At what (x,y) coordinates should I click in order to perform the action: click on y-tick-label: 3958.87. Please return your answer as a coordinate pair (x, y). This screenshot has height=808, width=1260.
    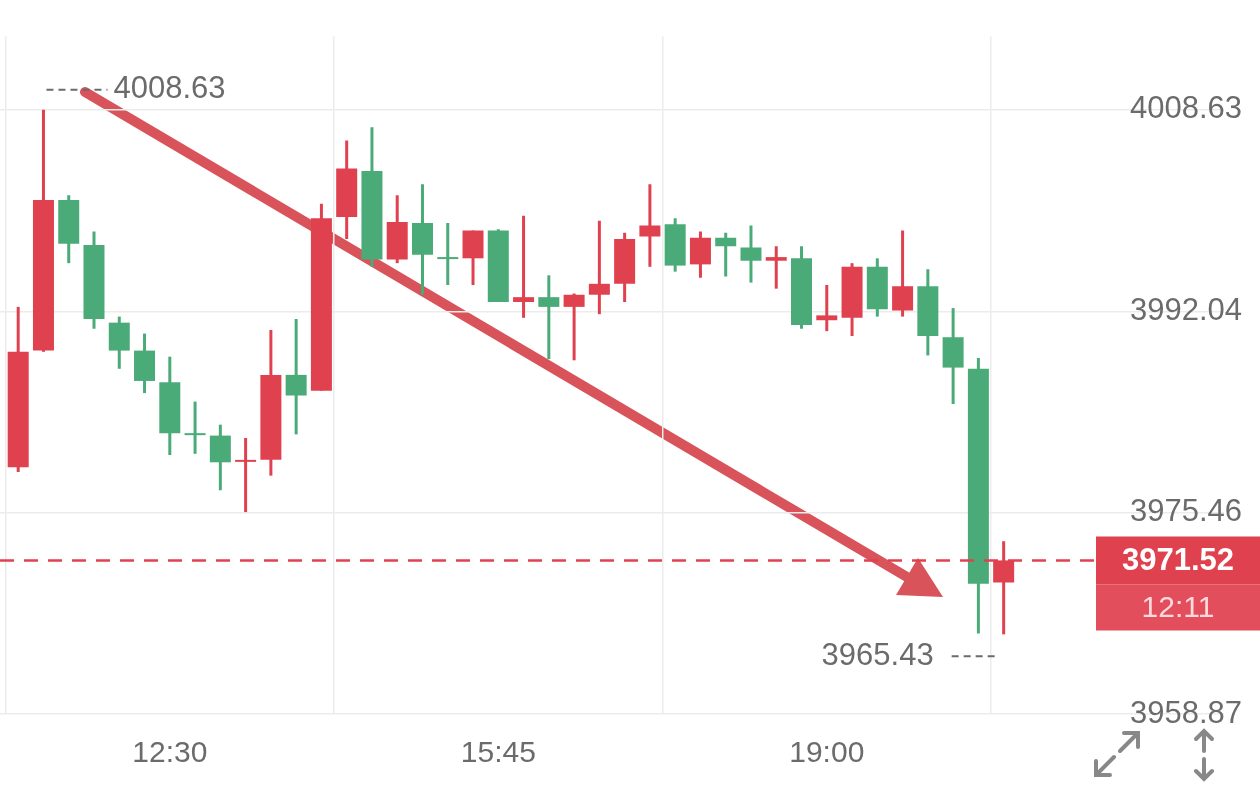
    Looking at the image, I should click on (1185, 712).